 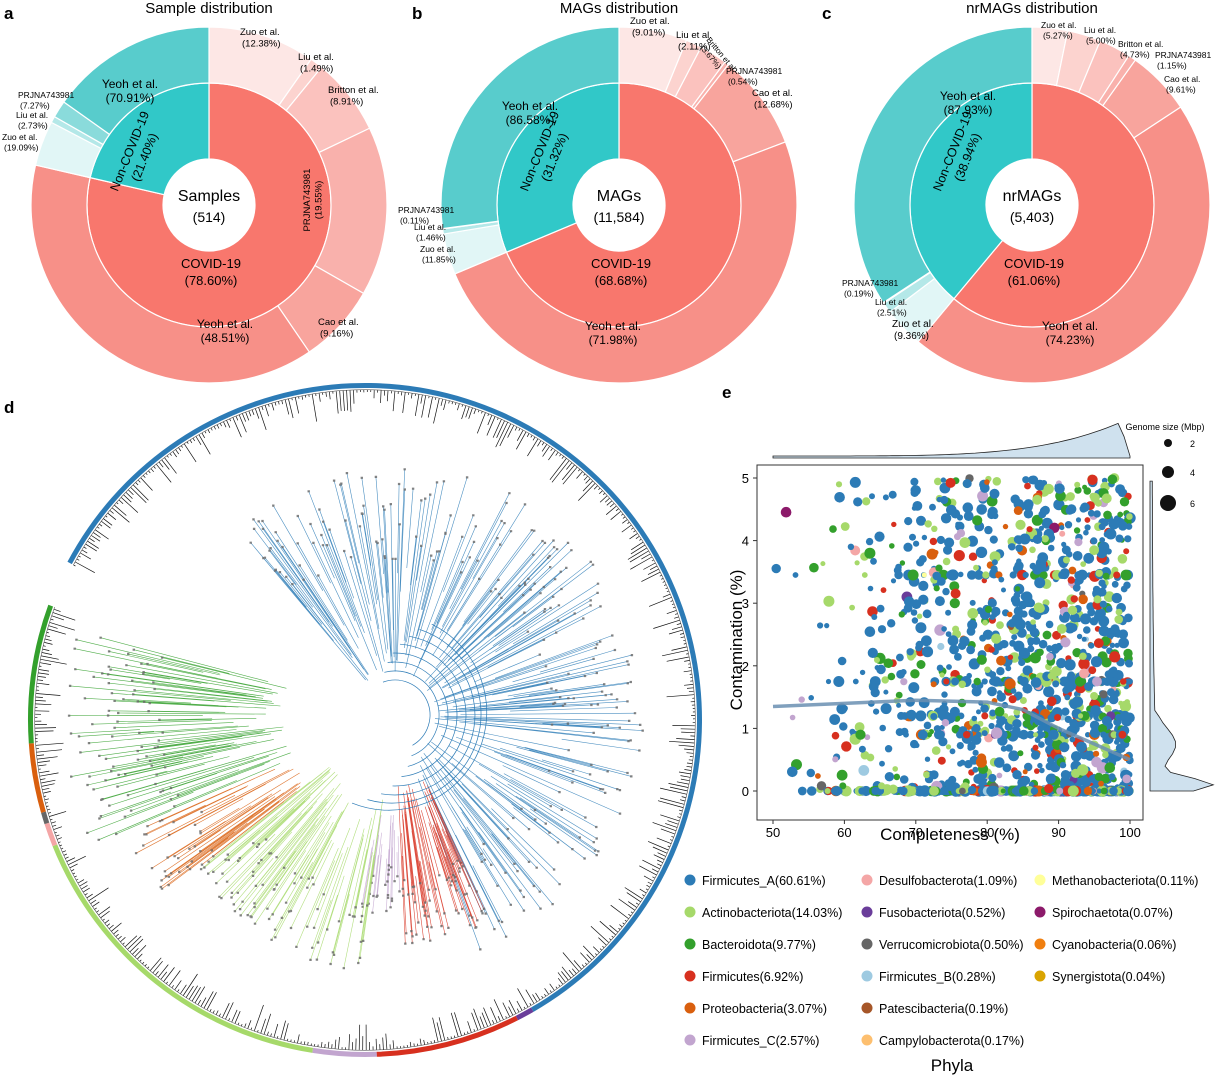 What do you see at coordinates (261, 44) in the screenshot?
I see `outer-label-pct: (12.38%)` at bounding box center [261, 44].